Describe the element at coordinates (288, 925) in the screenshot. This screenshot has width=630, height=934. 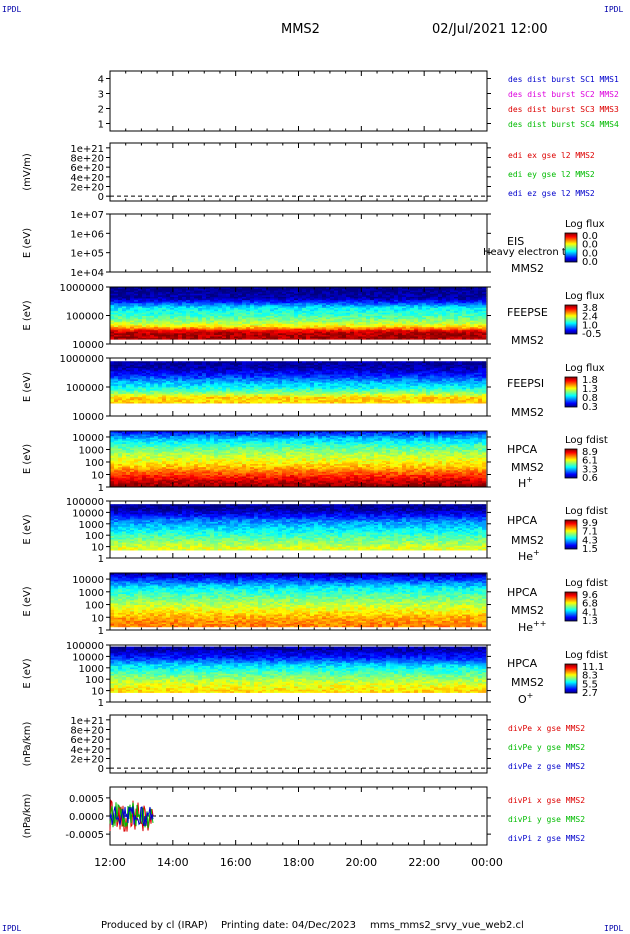
I see `footer-printing-date: Printing date: 04/Dec/2023` at that location.